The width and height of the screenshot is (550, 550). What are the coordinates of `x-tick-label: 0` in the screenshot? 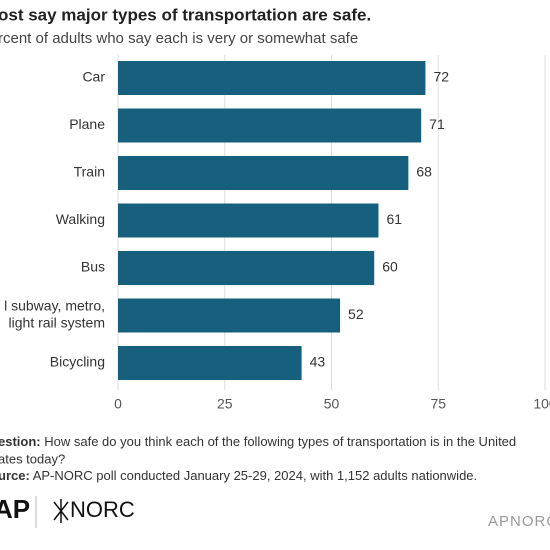 It's located at (118, 404).